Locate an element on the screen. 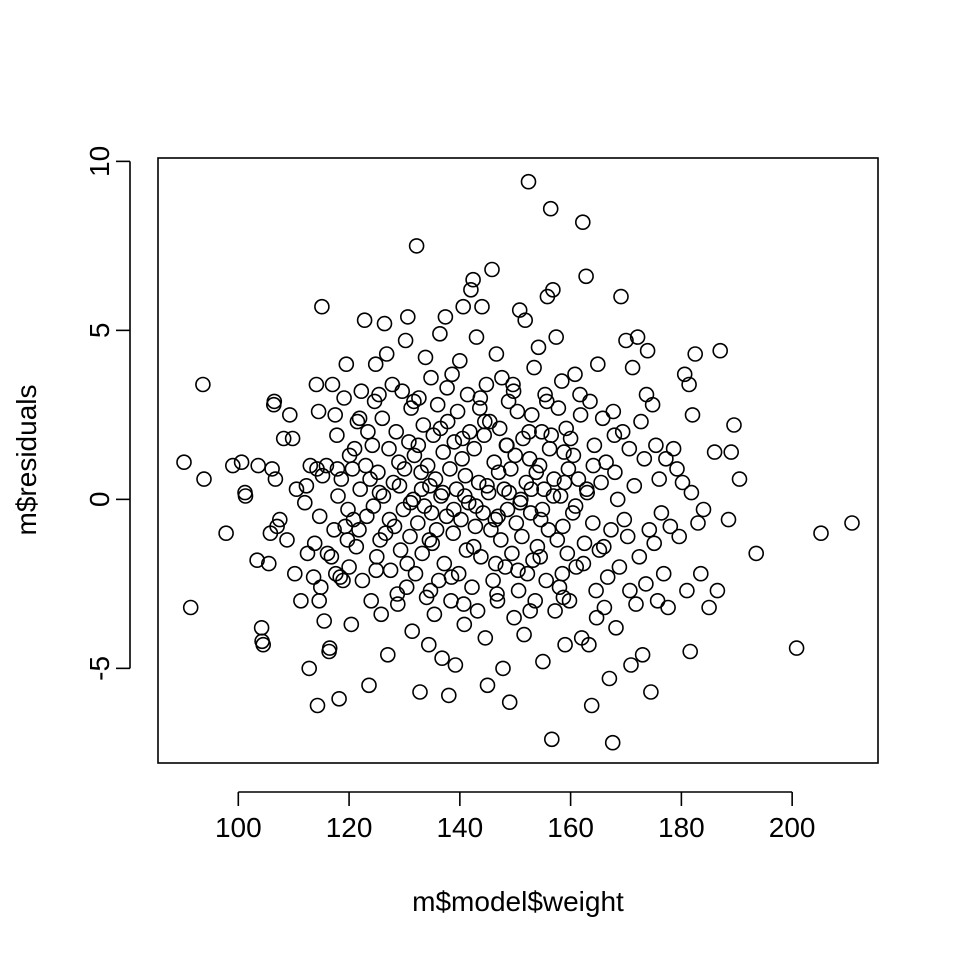 This screenshot has width=960, height=965. x-tick-label: 120 is located at coordinates (349, 827).